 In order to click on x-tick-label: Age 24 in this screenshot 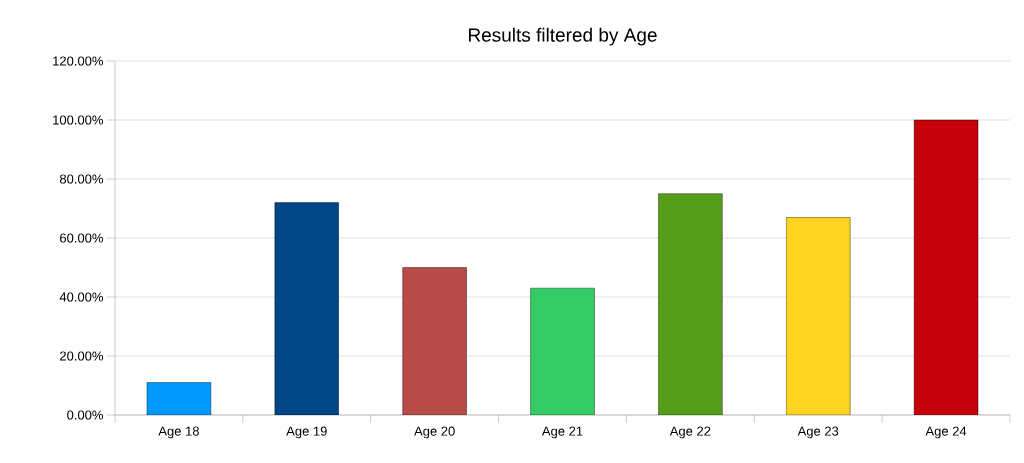, I will do `click(946, 432)`.